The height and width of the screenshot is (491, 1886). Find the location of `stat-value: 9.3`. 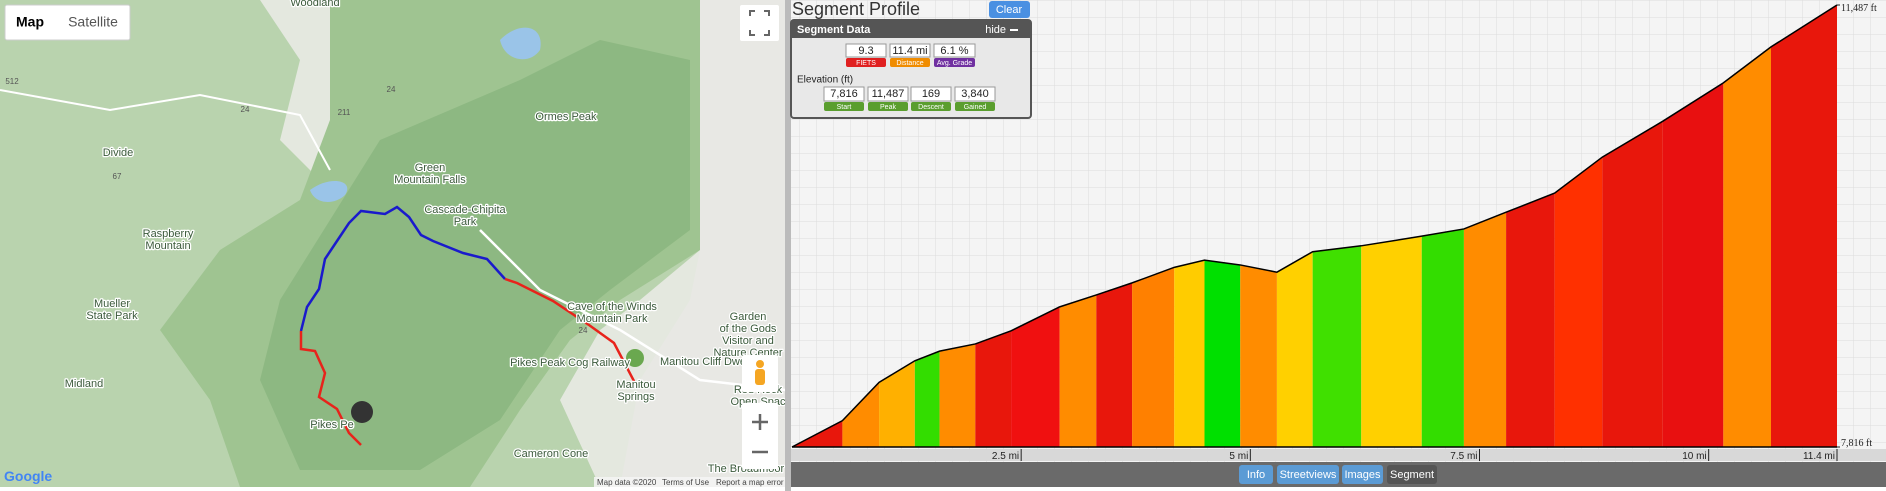

stat-value: 9.3 is located at coordinates (865, 51).